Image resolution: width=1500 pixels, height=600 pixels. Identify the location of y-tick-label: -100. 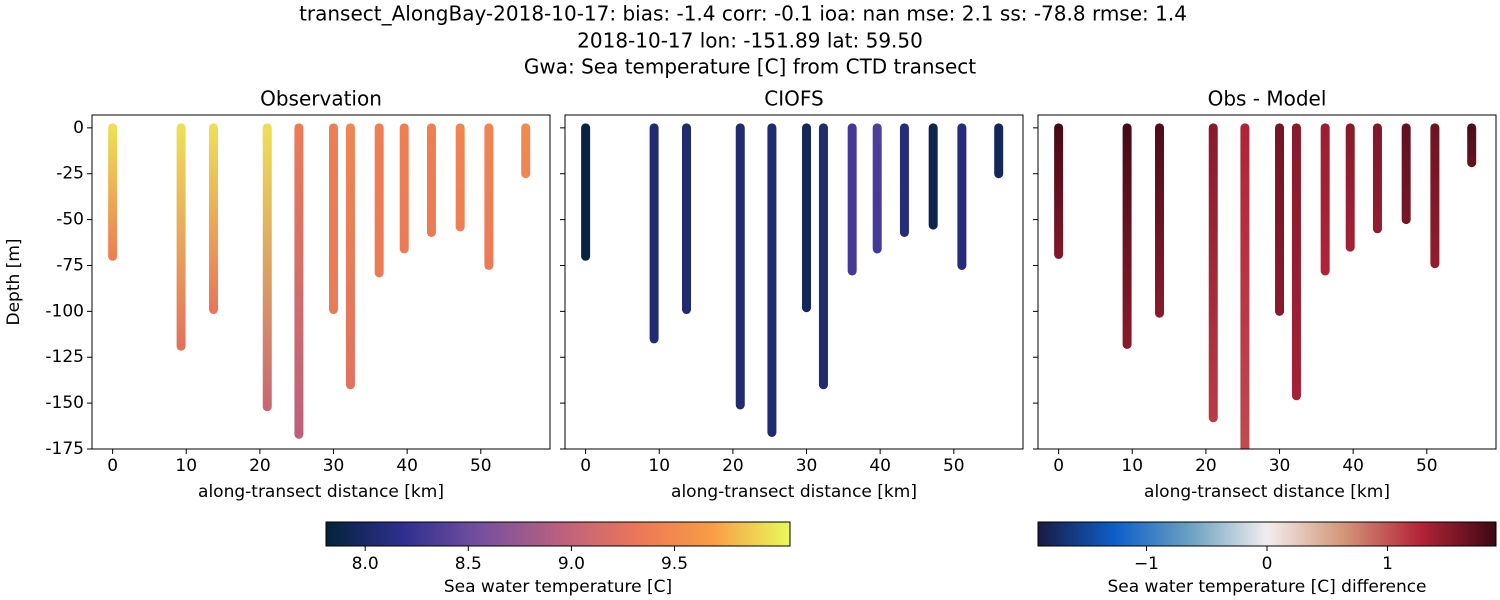
(64, 311).